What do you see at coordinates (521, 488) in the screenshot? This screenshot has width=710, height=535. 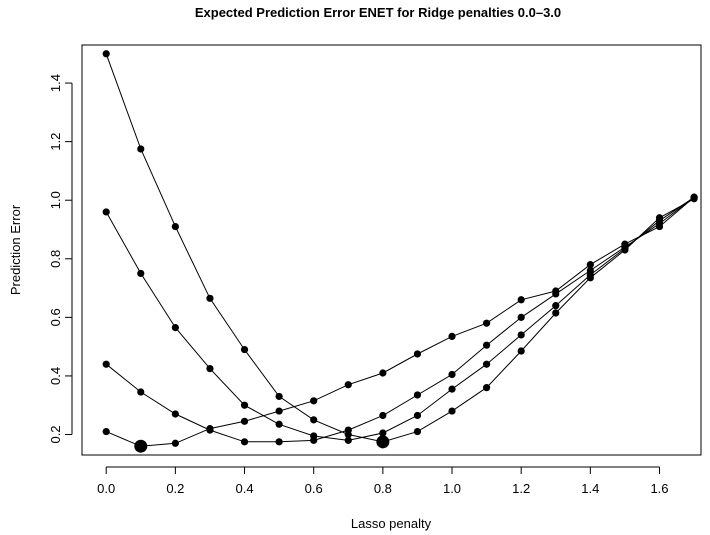 I see `x-tick-label: 1.2` at bounding box center [521, 488].